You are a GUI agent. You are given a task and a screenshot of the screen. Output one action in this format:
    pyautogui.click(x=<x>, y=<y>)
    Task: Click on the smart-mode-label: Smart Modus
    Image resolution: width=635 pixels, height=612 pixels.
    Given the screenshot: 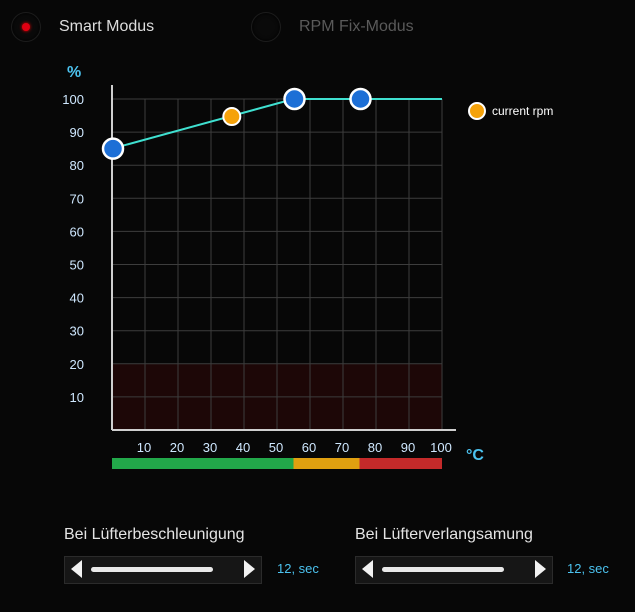 What is the action you would take?
    pyautogui.click(x=107, y=26)
    